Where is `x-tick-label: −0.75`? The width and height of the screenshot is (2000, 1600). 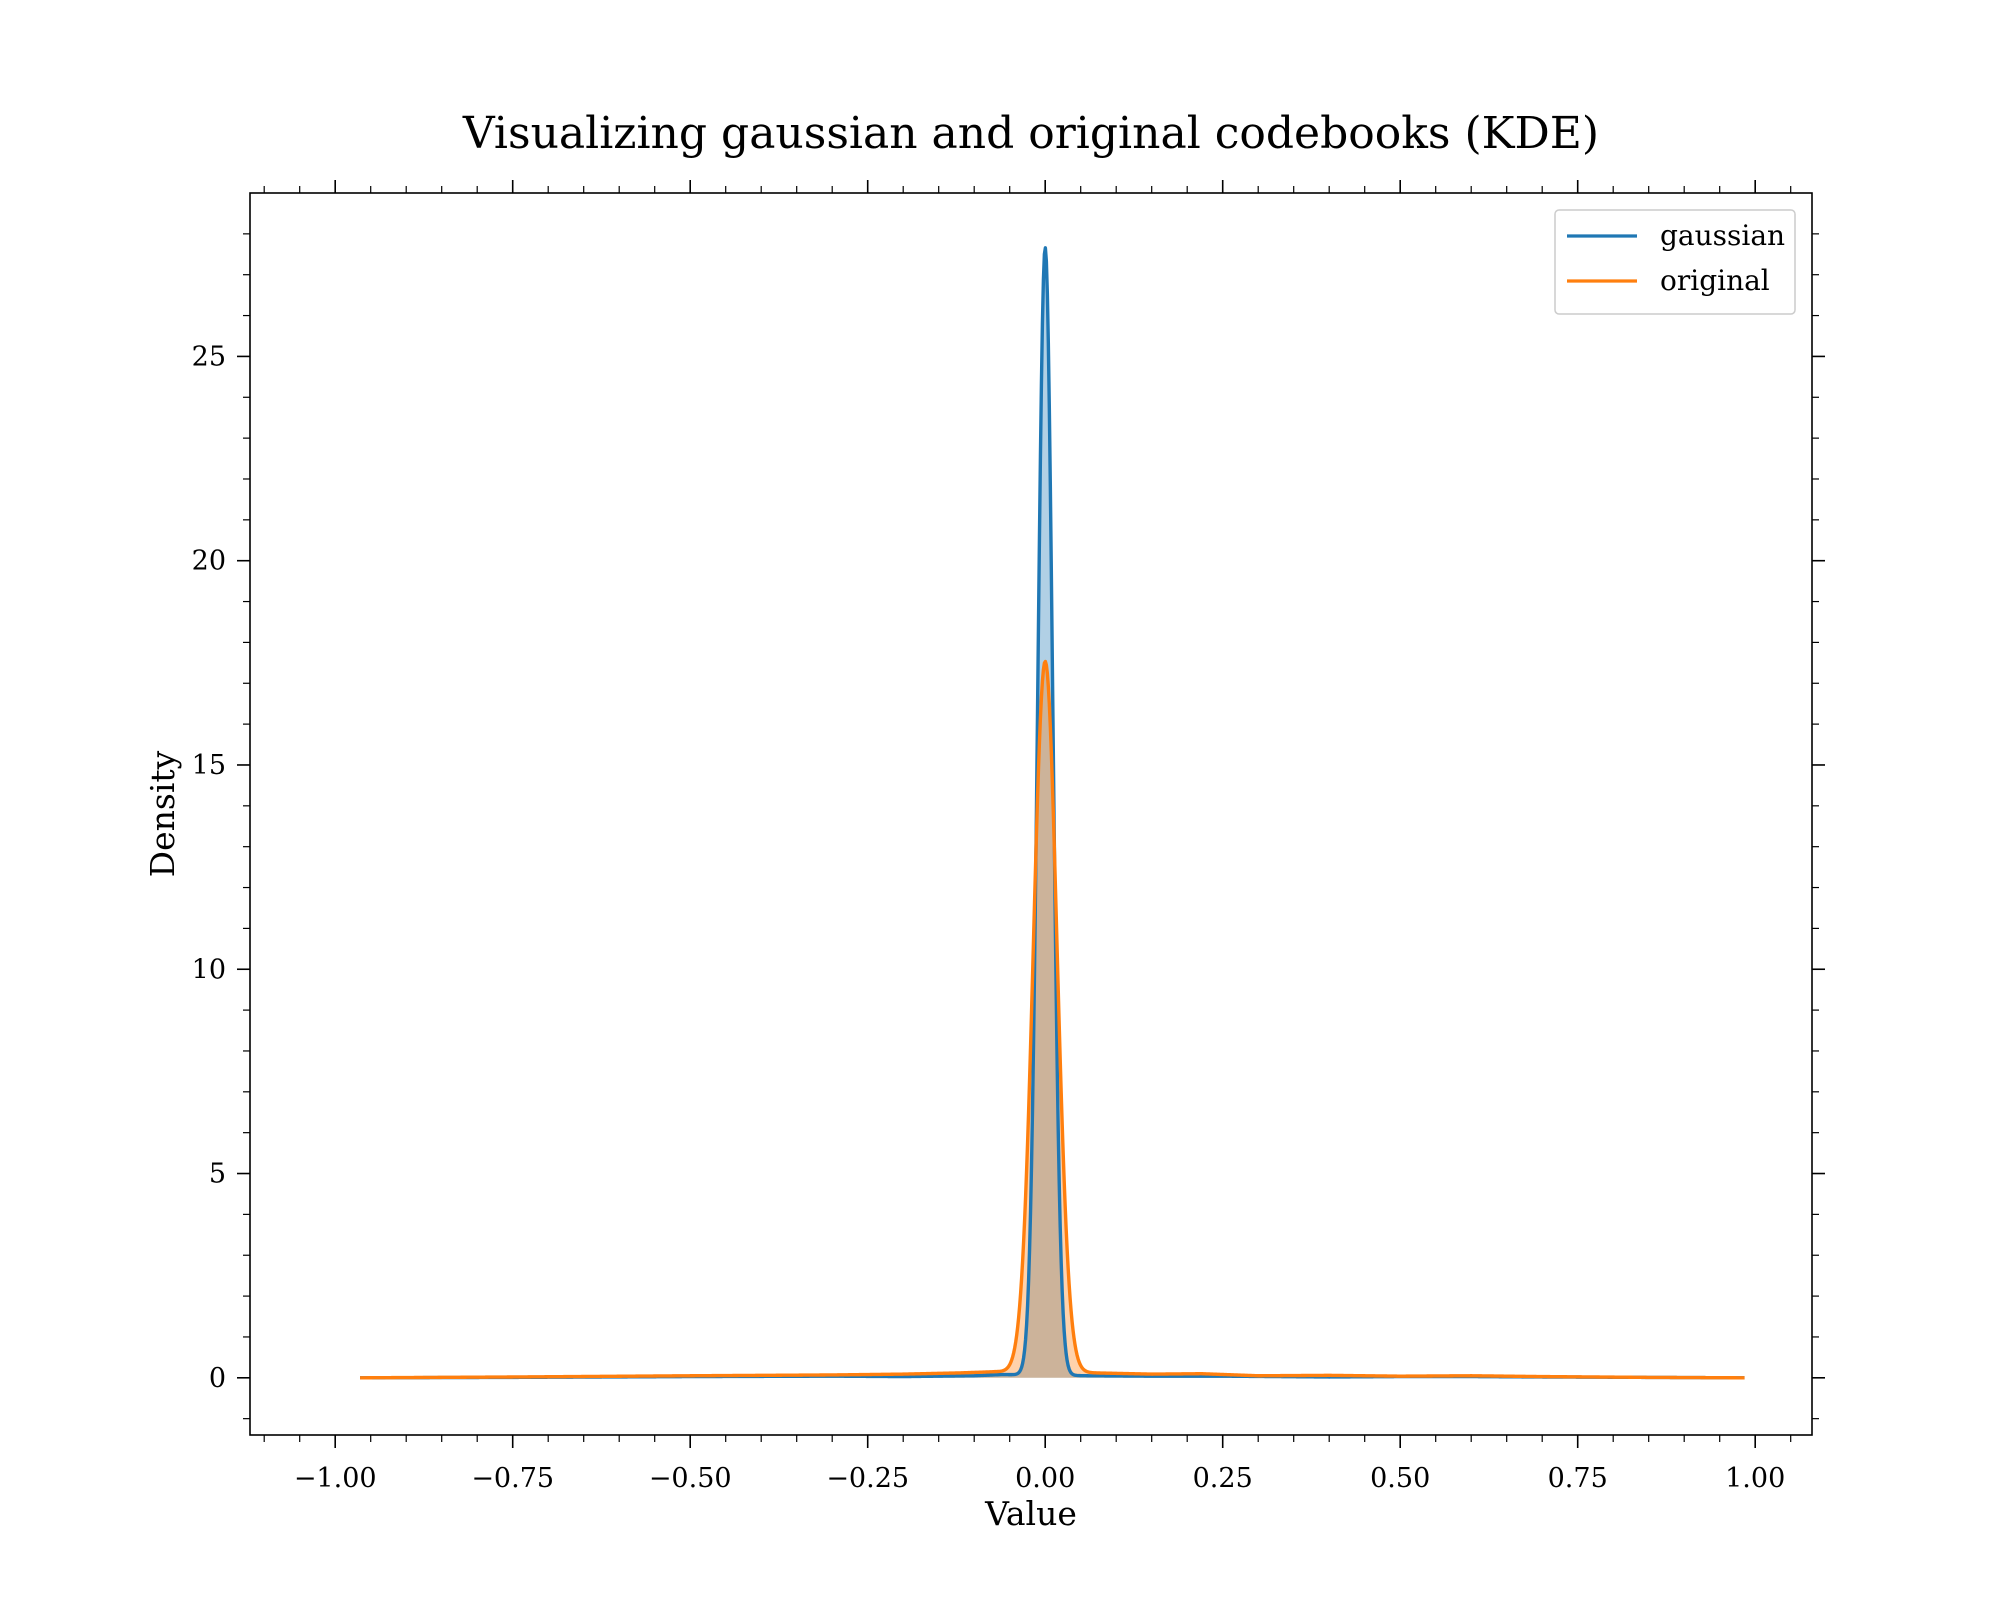
x-tick-label: −0.75 is located at coordinates (512, 1478).